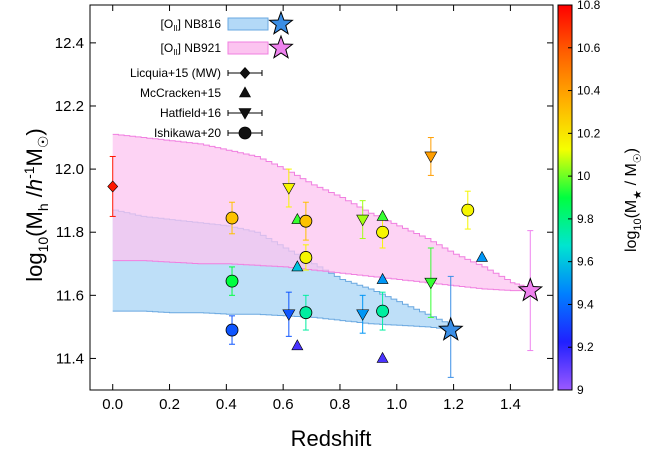  I want to click on y-tick-label: 11.8, so click(70, 232).